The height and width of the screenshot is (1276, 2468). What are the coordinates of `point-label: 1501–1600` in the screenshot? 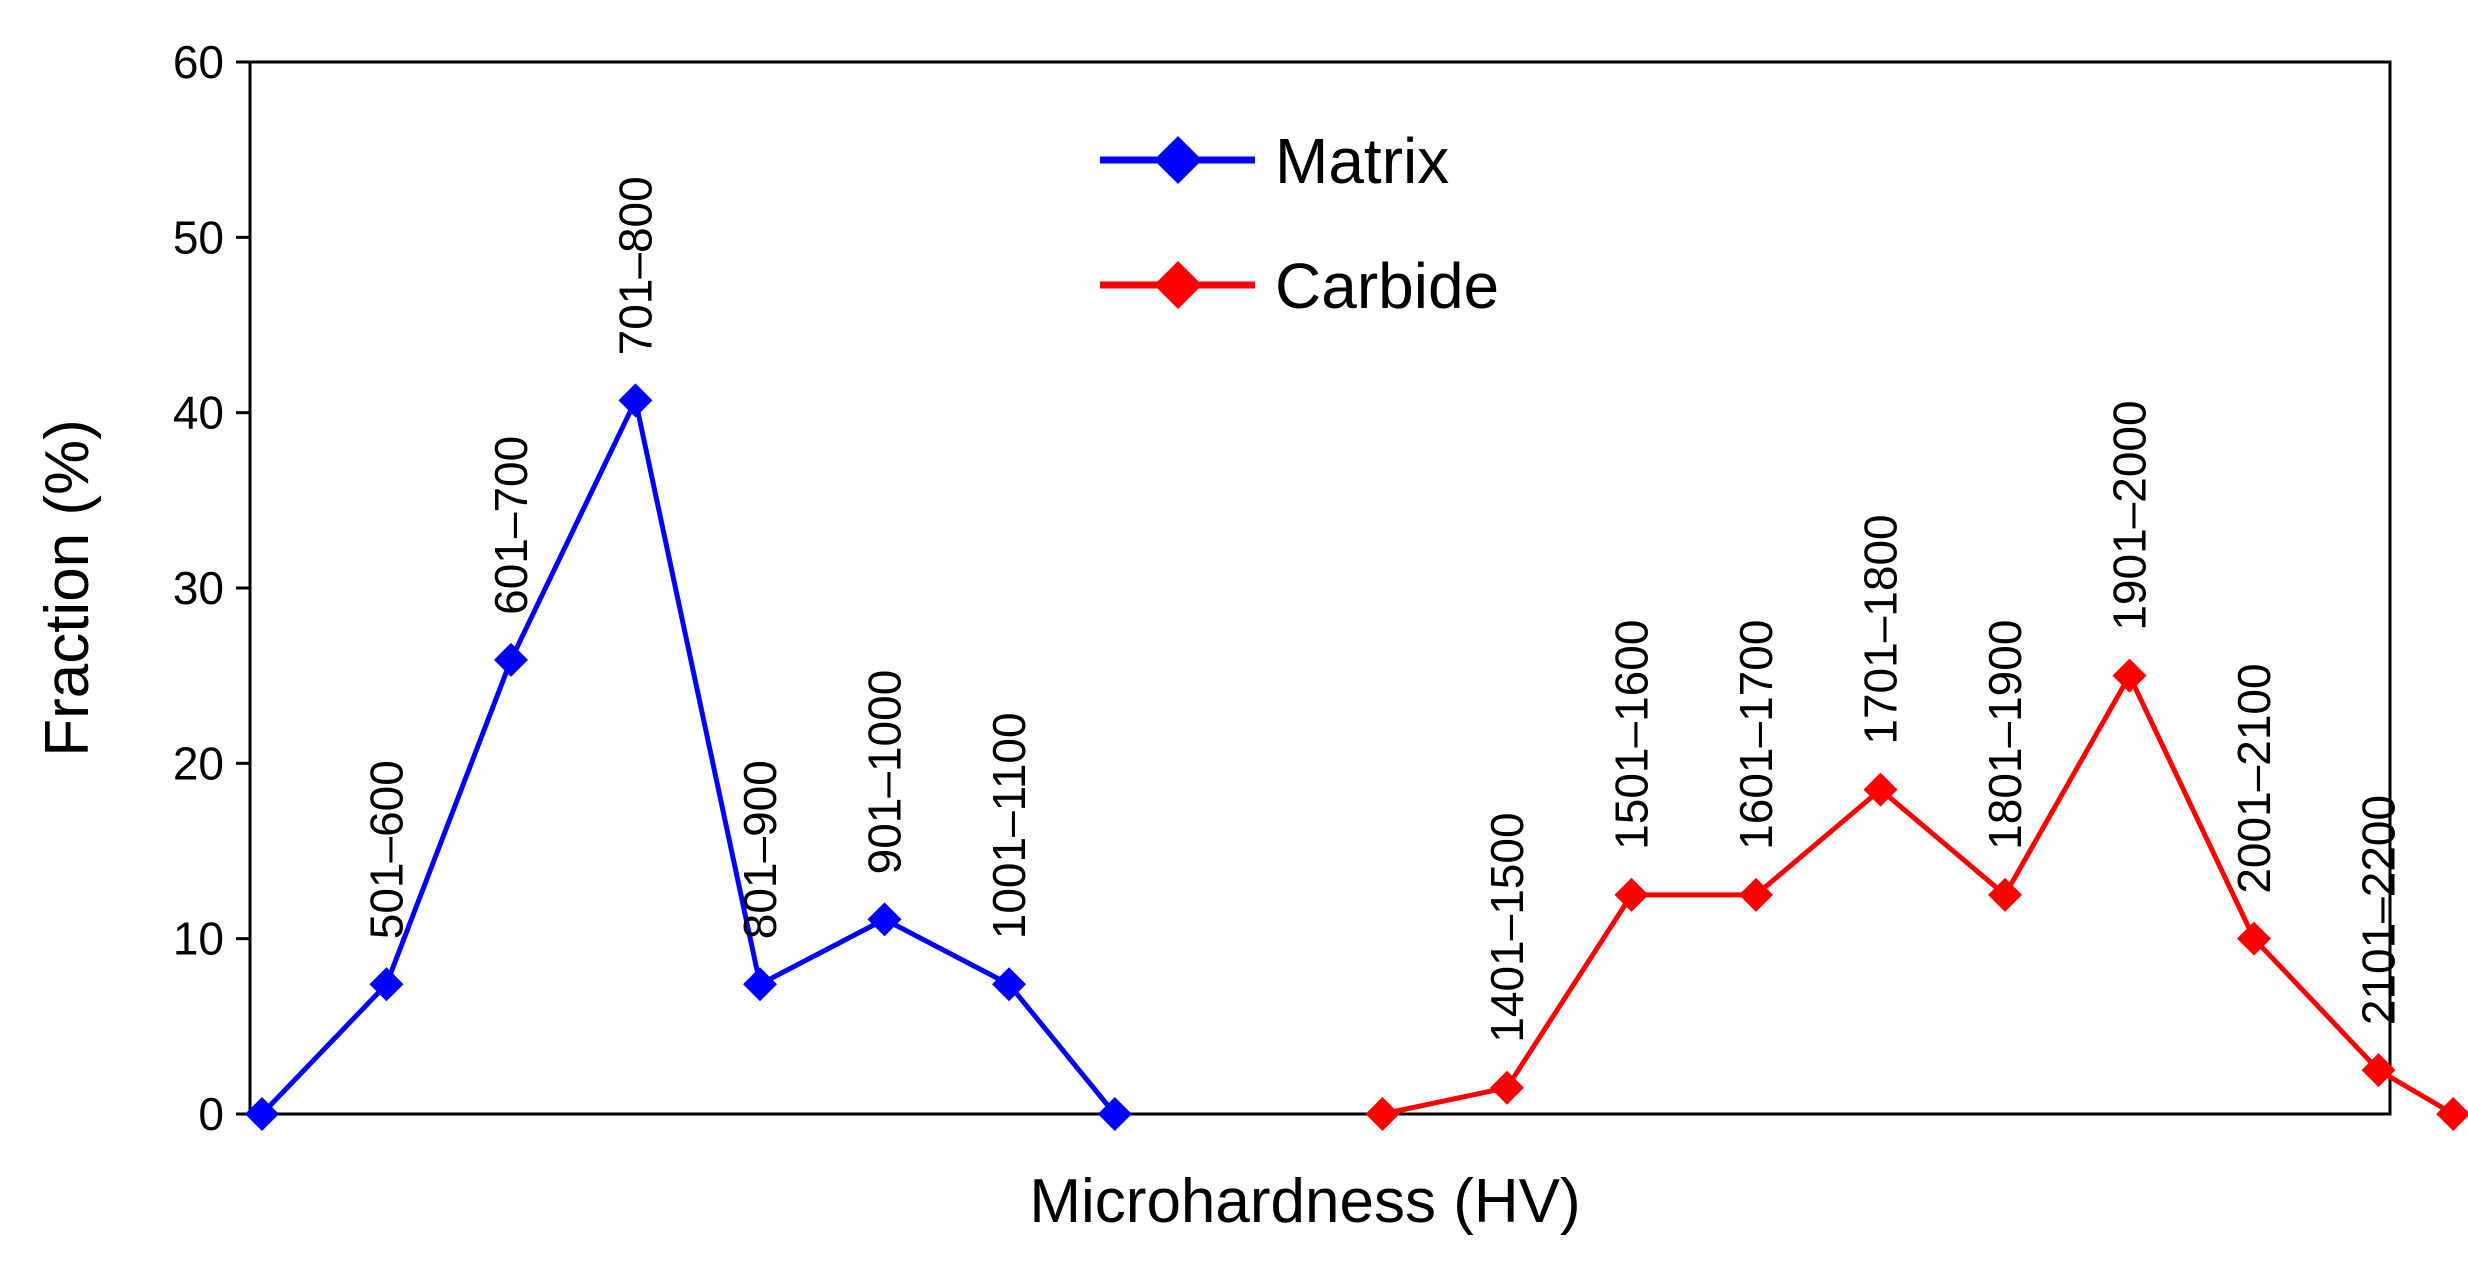 It's located at (1632, 735).